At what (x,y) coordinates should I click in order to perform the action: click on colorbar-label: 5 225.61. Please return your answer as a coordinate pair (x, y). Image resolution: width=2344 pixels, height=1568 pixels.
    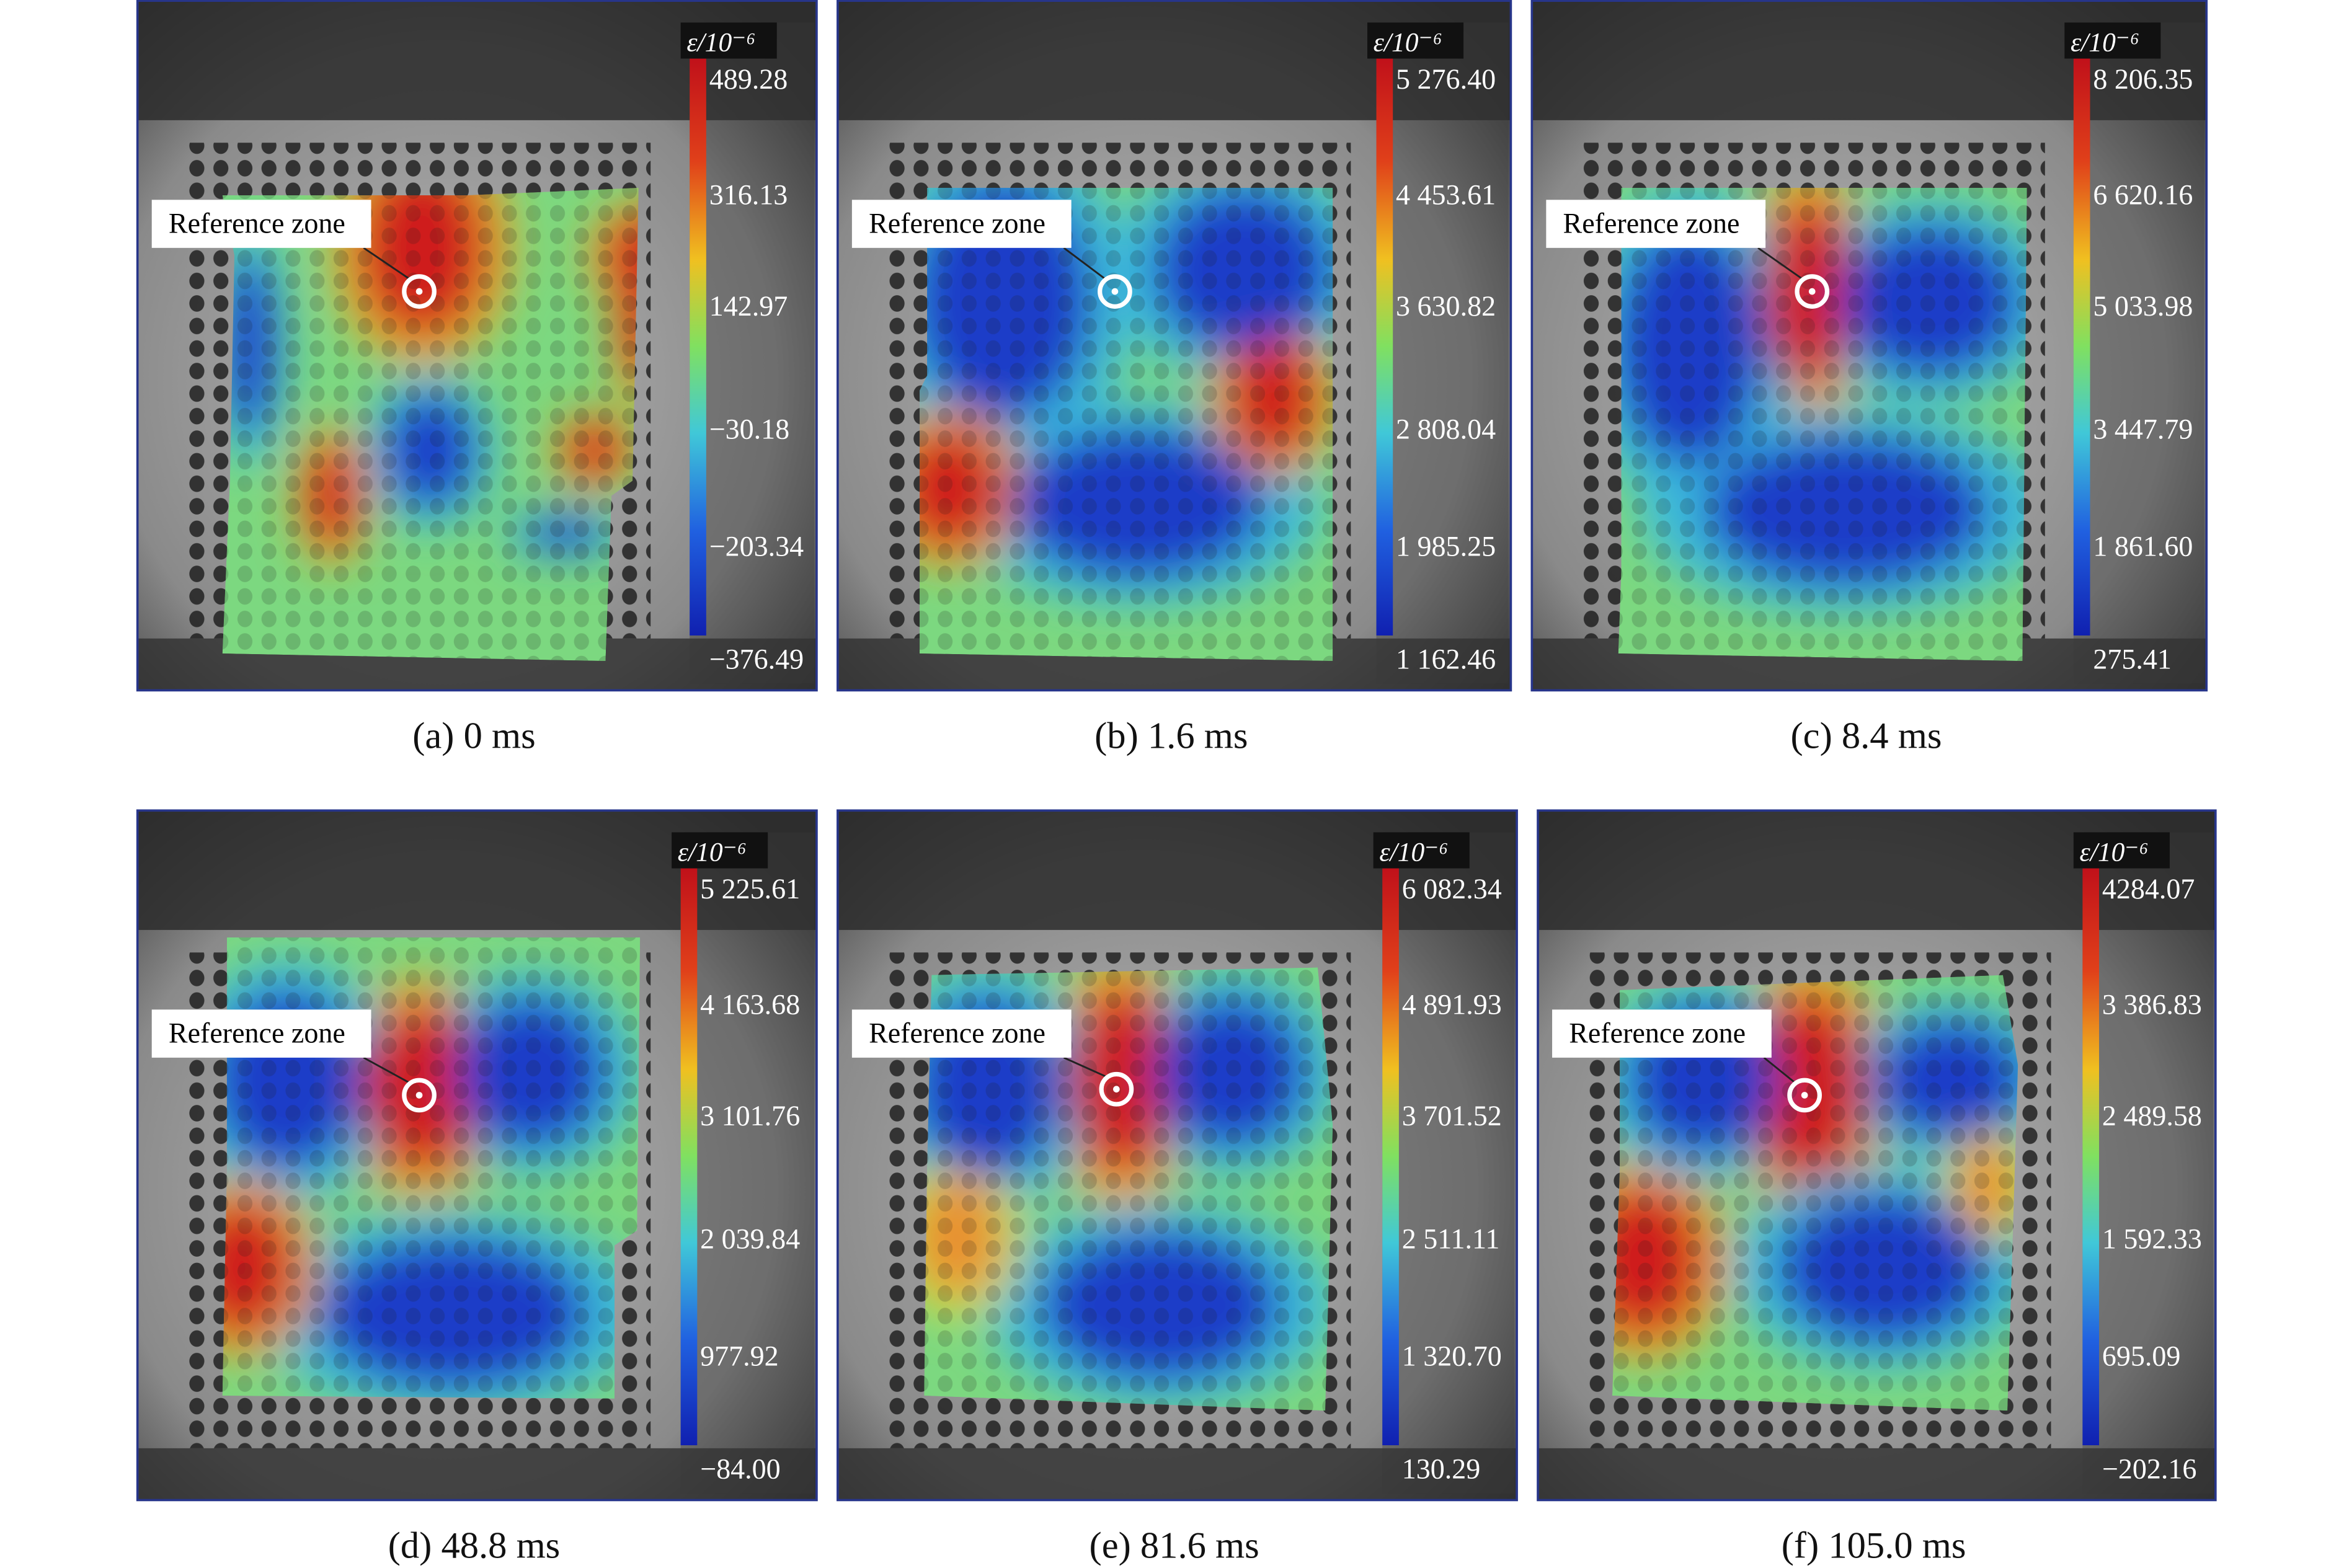
    Looking at the image, I should click on (750, 889).